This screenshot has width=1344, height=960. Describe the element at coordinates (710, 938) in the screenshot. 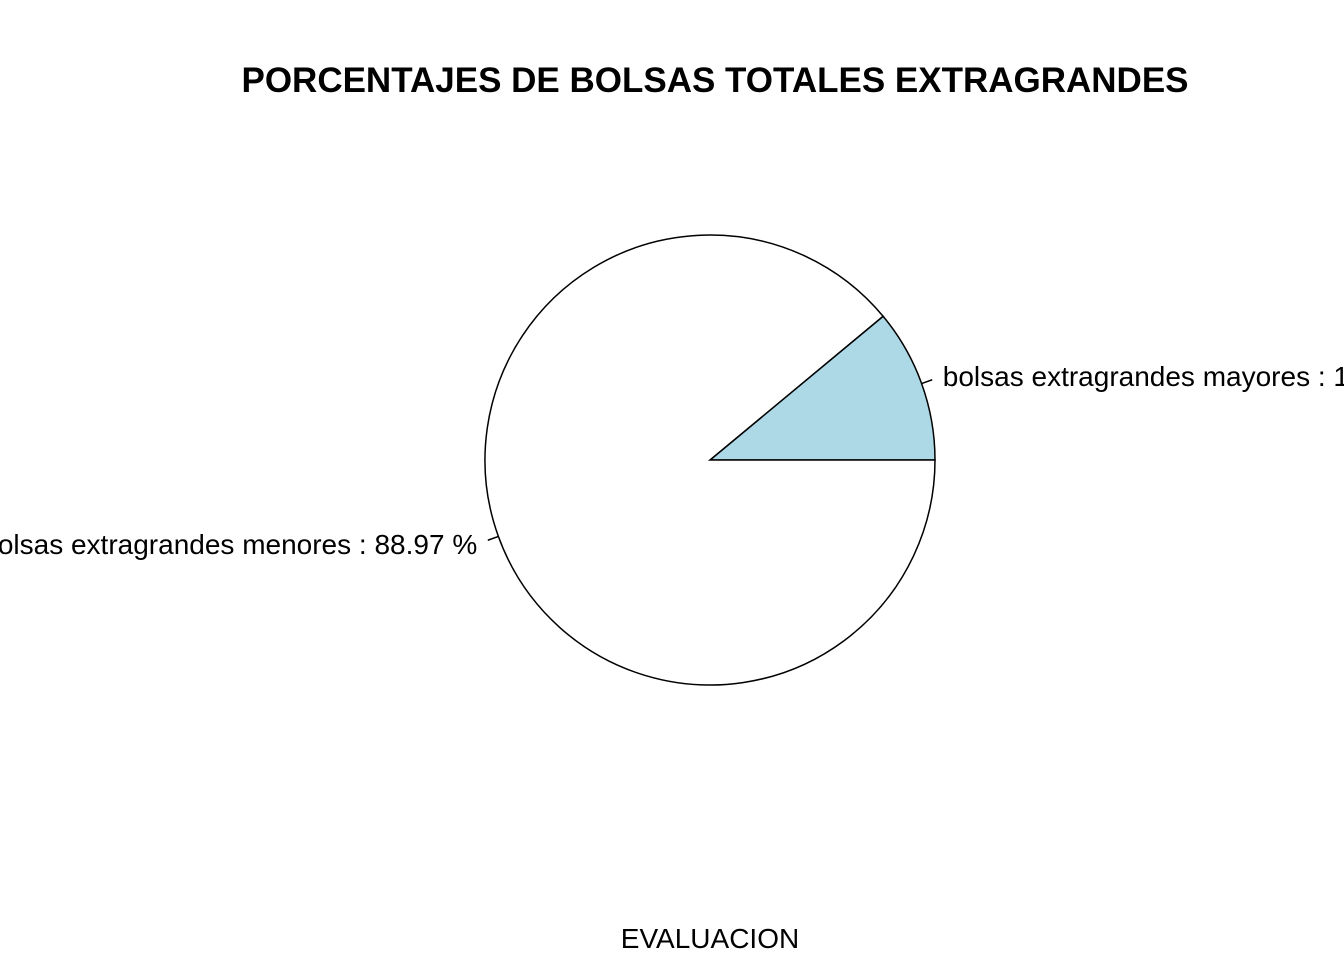

I see `x-axis-label: EVALUACION` at that location.